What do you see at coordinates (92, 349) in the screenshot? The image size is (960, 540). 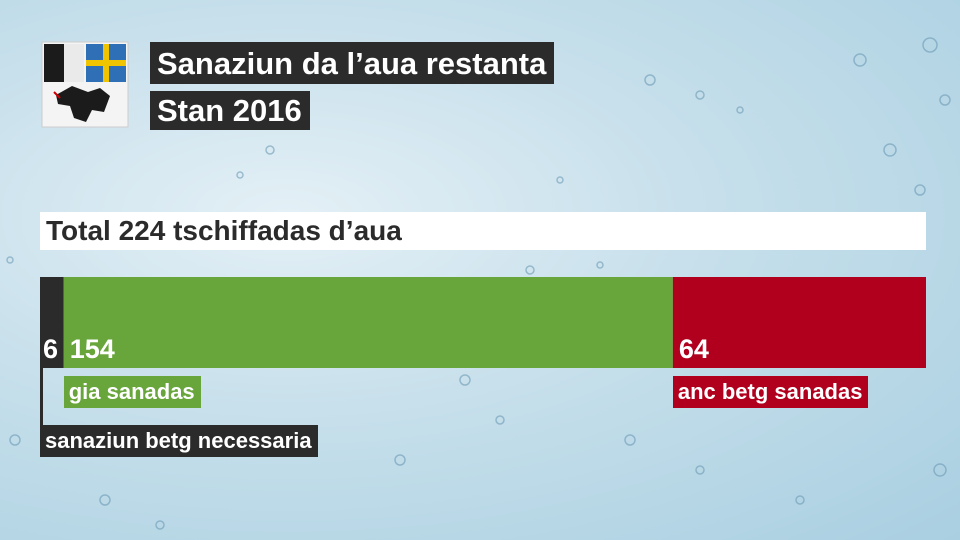 I see `value-label: 154` at bounding box center [92, 349].